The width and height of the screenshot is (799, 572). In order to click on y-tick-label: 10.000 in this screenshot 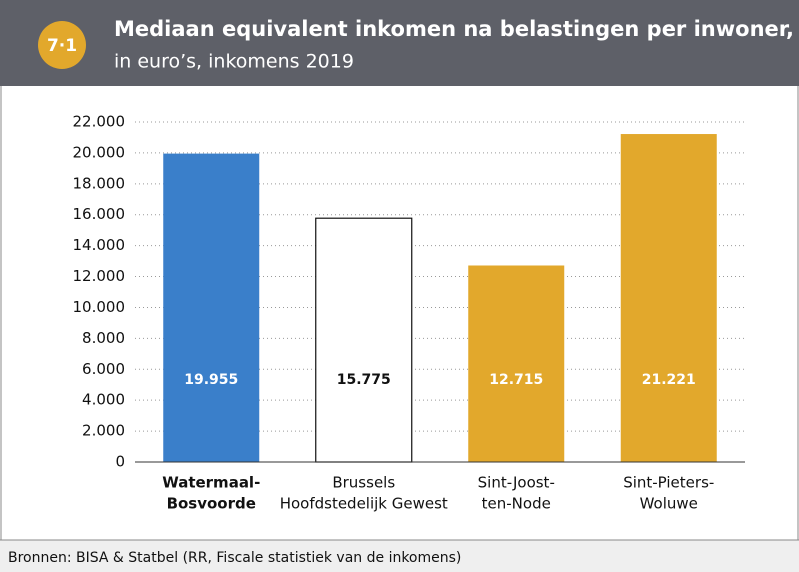, I will do `click(99, 307)`.